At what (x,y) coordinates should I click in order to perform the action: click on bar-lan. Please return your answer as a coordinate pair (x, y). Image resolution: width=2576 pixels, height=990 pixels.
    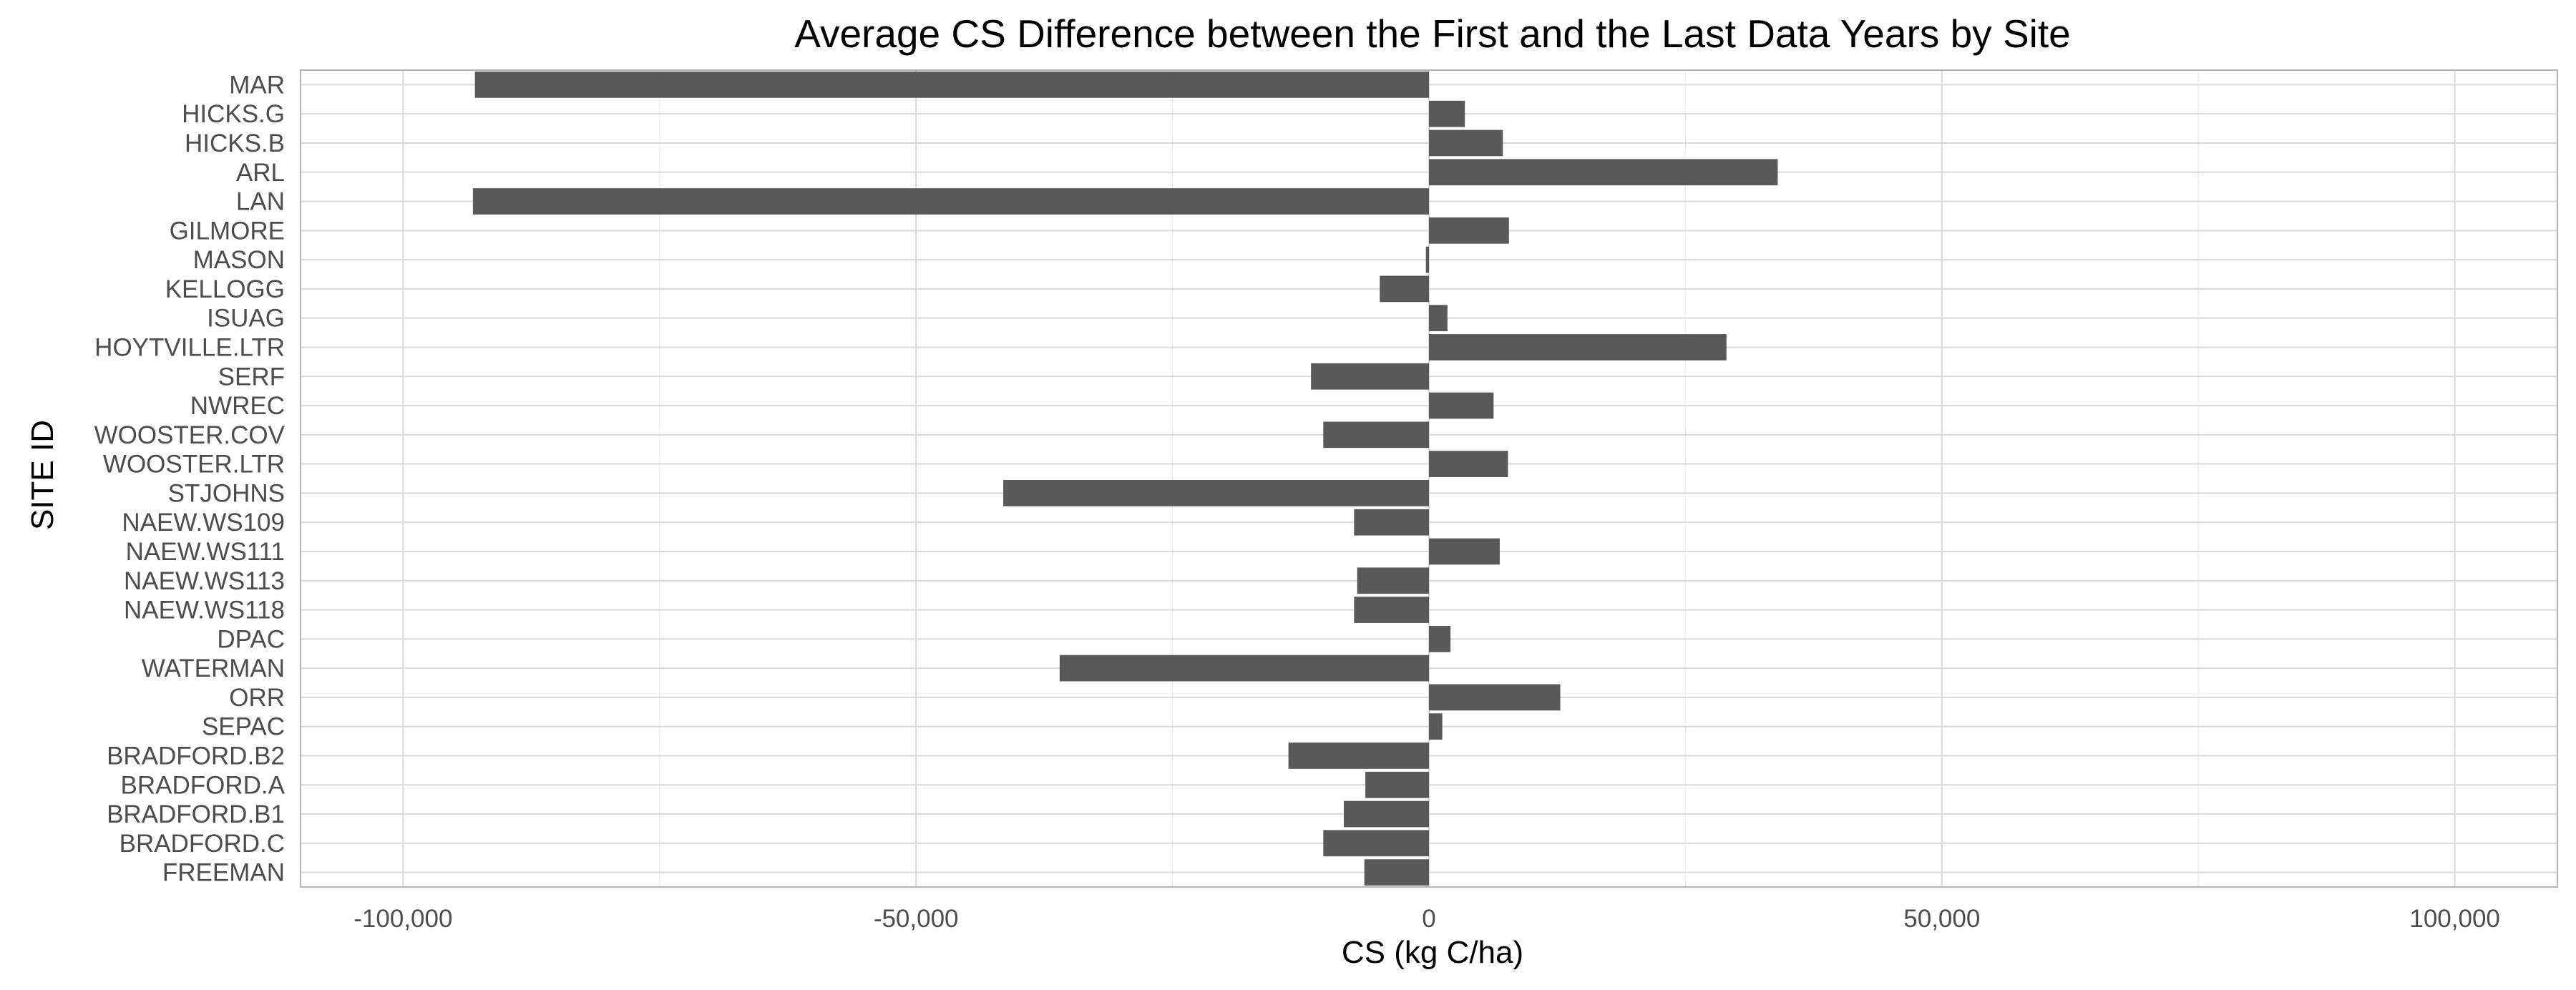
    Looking at the image, I should click on (951, 201).